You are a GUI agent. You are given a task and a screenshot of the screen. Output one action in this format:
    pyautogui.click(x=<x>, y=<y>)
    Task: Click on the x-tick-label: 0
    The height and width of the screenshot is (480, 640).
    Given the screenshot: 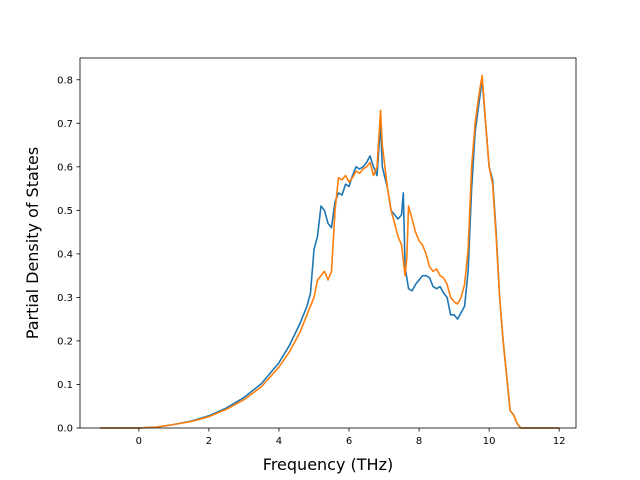 What is the action you would take?
    pyautogui.click(x=139, y=441)
    